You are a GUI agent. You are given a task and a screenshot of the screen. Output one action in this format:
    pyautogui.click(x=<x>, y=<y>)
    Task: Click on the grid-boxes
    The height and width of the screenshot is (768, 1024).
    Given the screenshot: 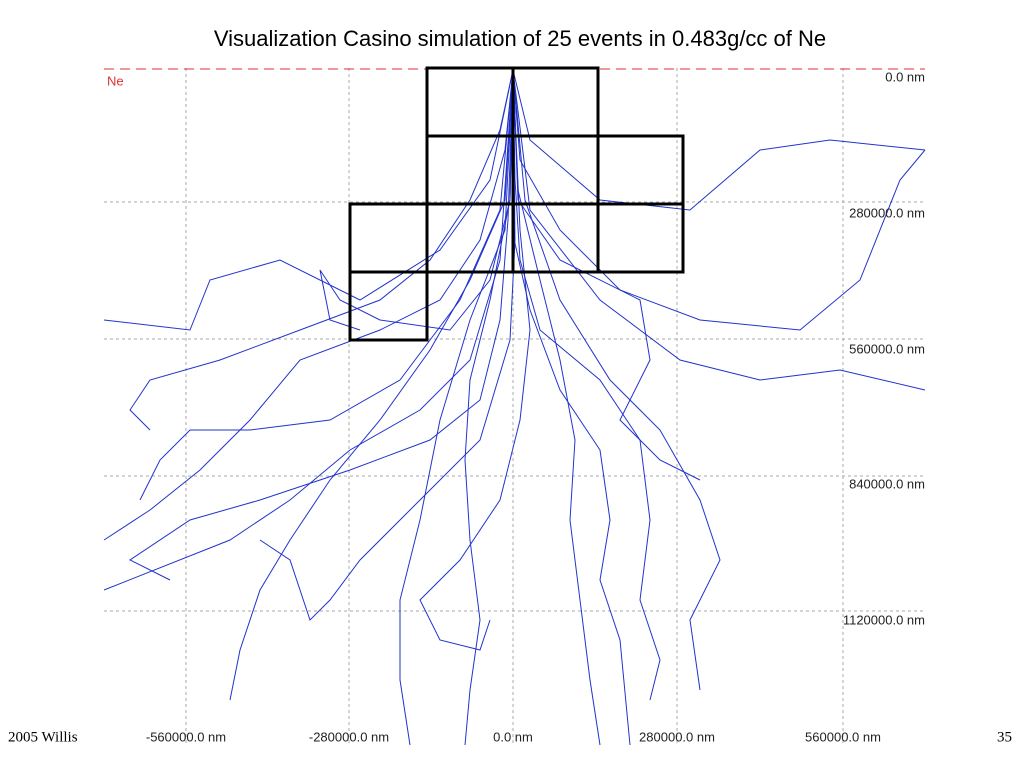 What is the action you would take?
    pyautogui.click(x=516, y=204)
    